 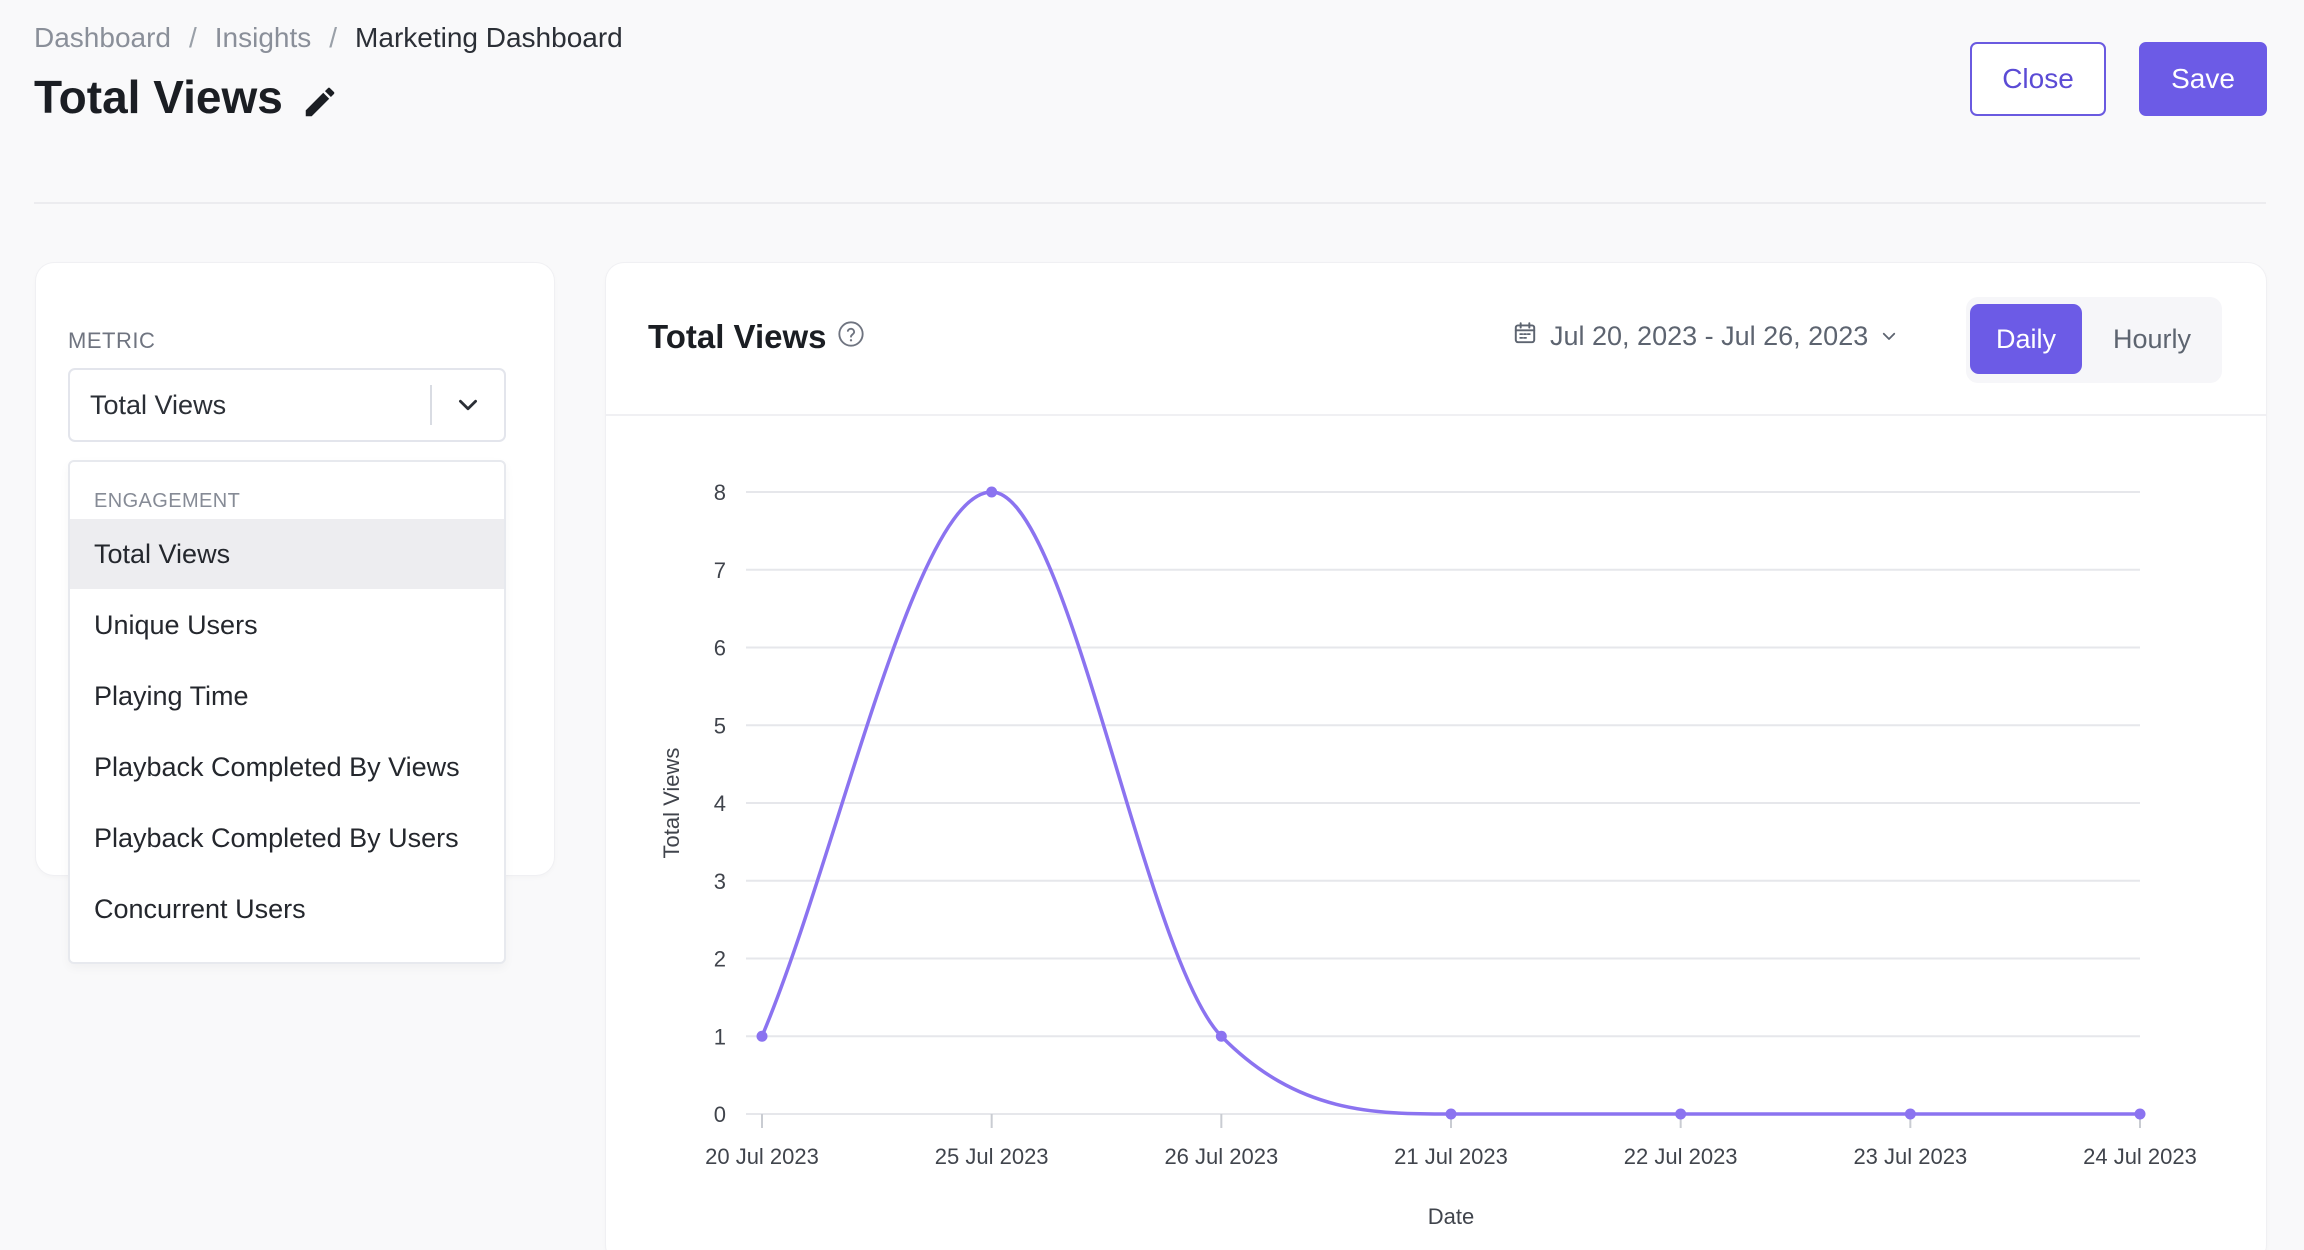 What do you see at coordinates (762, 1156) in the screenshot?
I see `x-tick-label: 20 Jul 2023` at bounding box center [762, 1156].